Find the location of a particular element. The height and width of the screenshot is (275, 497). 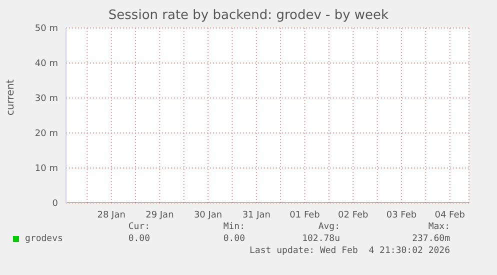

y-axis-title: current is located at coordinates (11, 97).